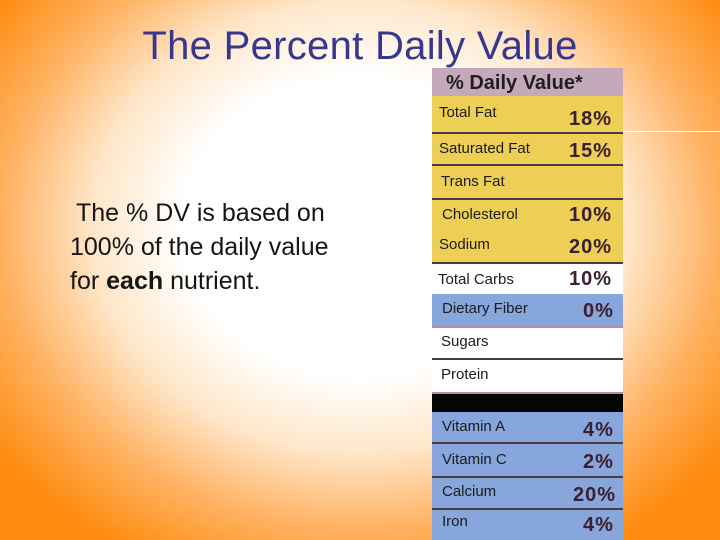 Image resolution: width=720 pixels, height=540 pixels. Describe the element at coordinates (527, 215) in the screenshot. I see `nutrient-row-cholesterol: Cholesterol` at that location.